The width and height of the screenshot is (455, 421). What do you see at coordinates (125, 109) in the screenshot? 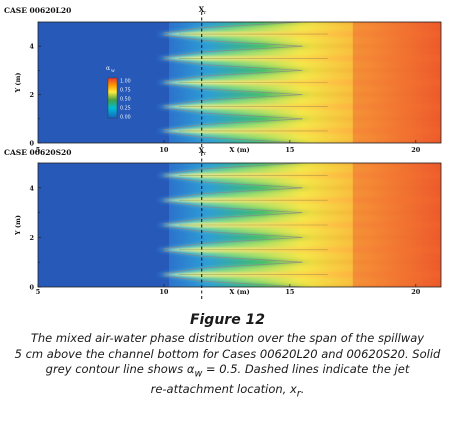
I see `colorbar-level: 0.25` at bounding box center [125, 109].